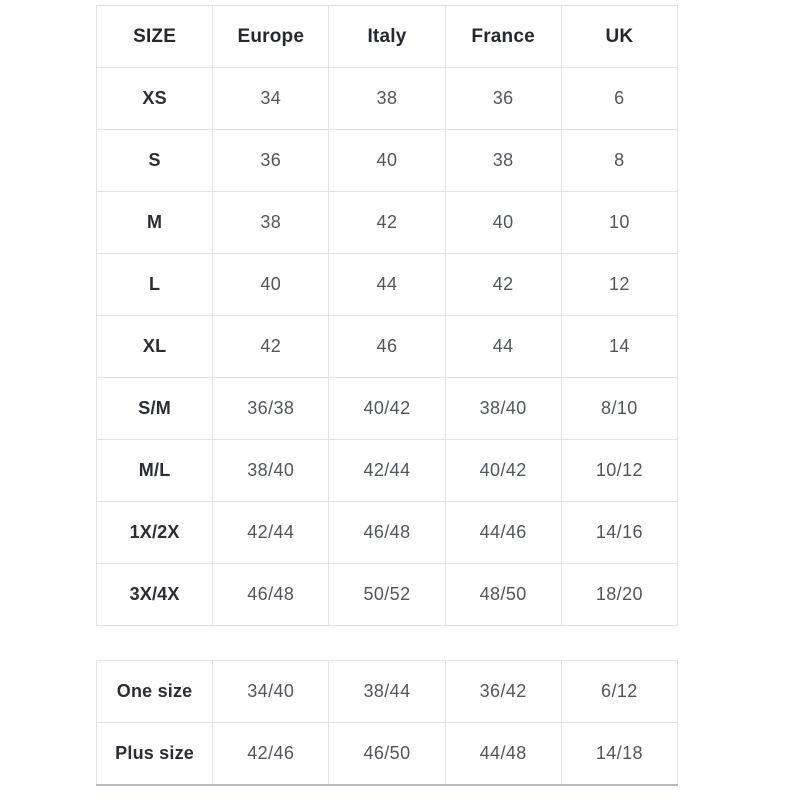 The width and height of the screenshot is (800, 800). I want to click on size-value-cell: 10/12, so click(619, 470).